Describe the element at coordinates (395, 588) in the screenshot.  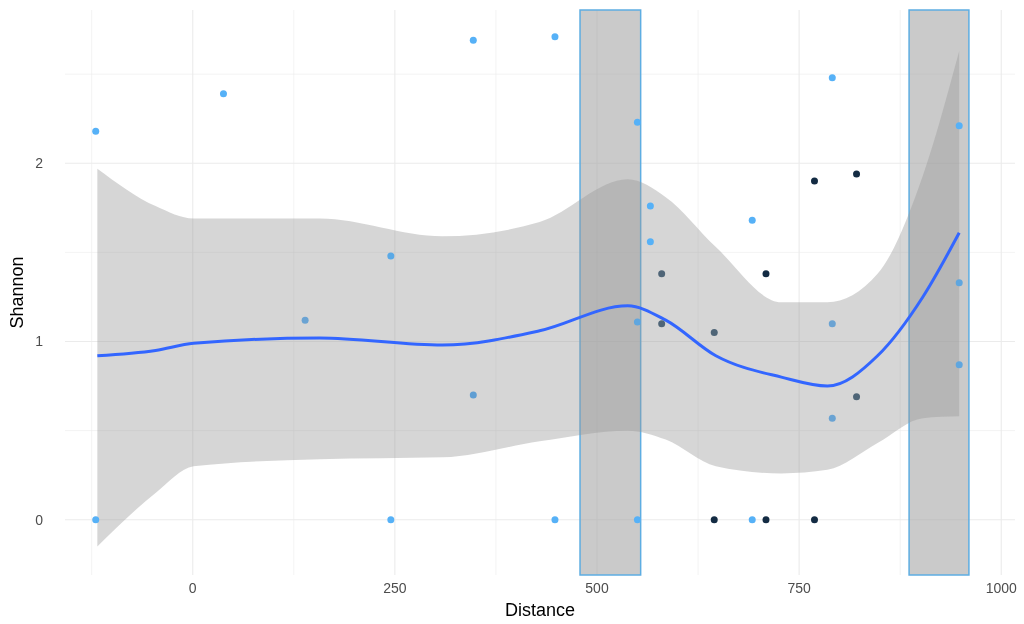
I see `x-tick-label: 250` at that location.